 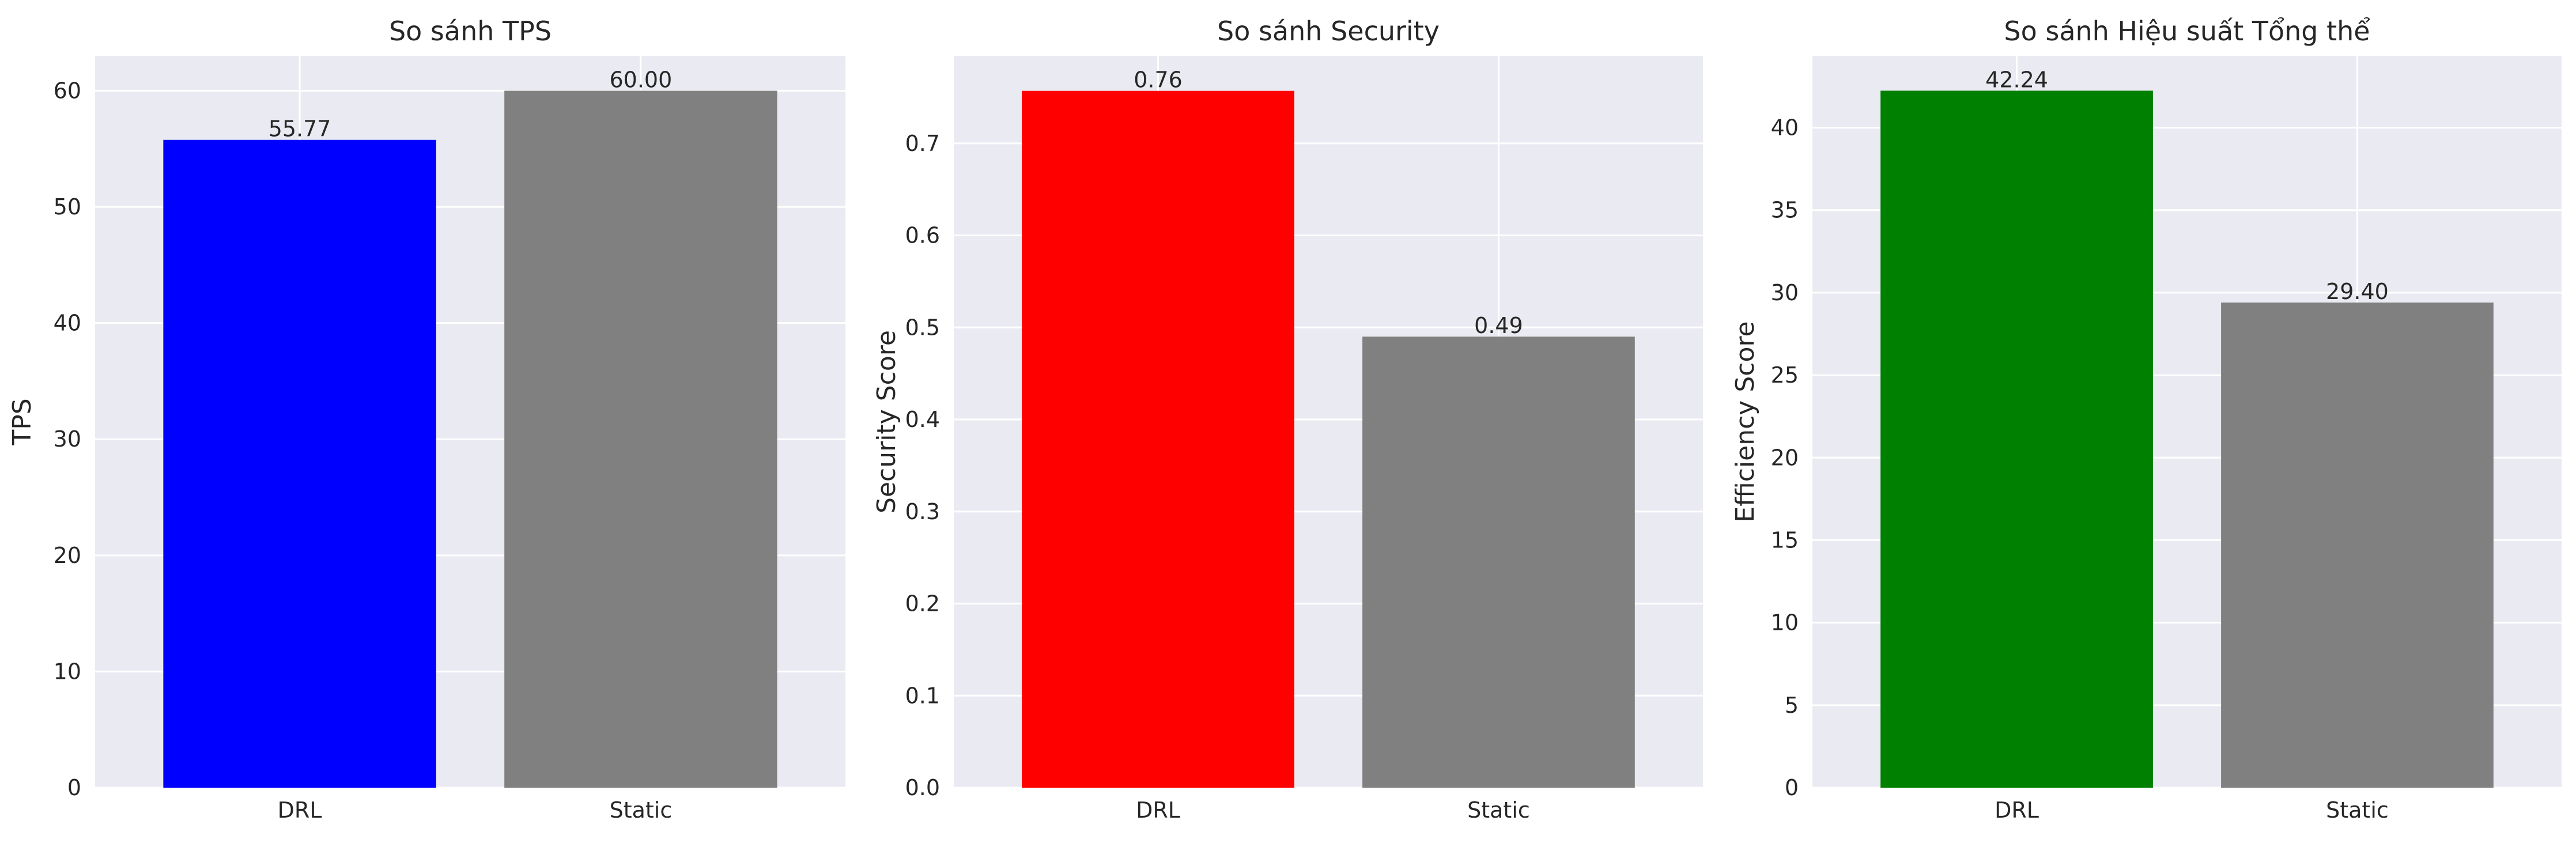 What do you see at coordinates (922, 511) in the screenshot?
I see `y-tick-label: 0.3` at bounding box center [922, 511].